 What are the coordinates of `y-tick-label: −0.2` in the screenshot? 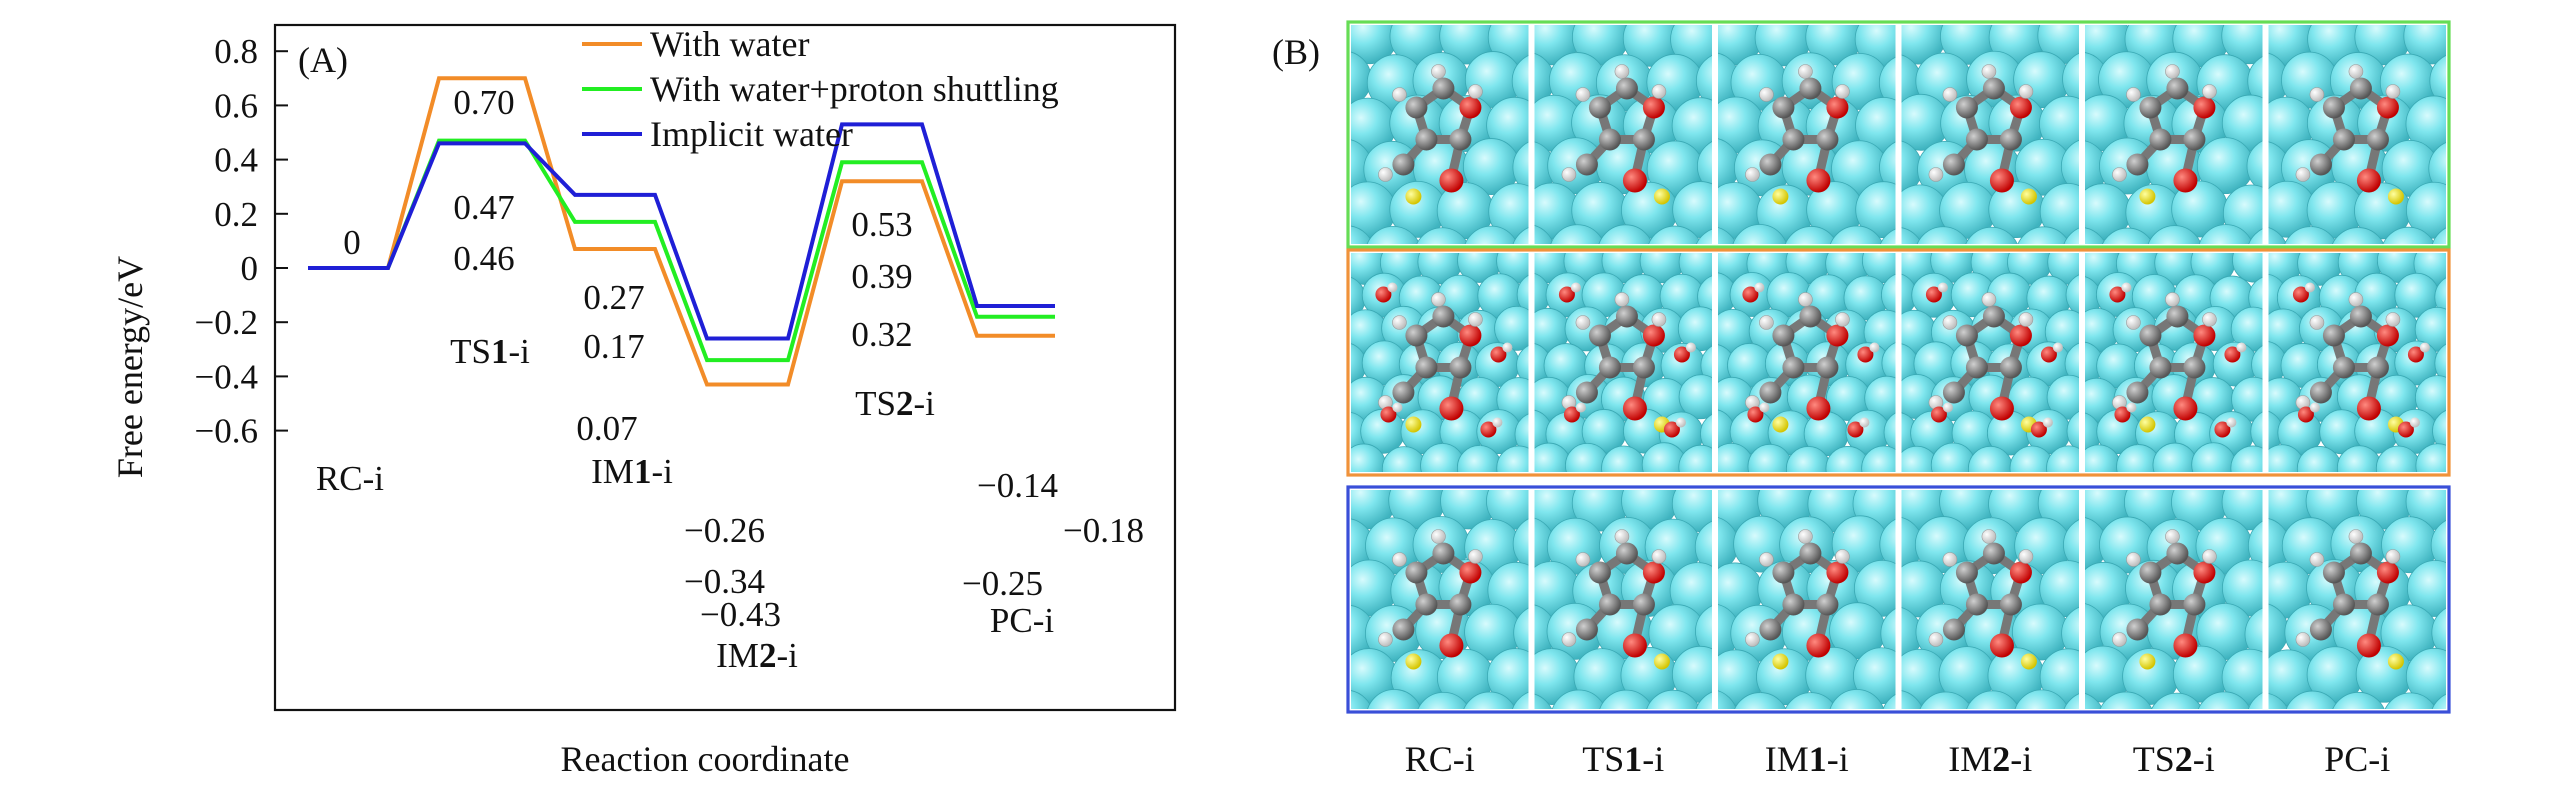 It's located at (227, 322).